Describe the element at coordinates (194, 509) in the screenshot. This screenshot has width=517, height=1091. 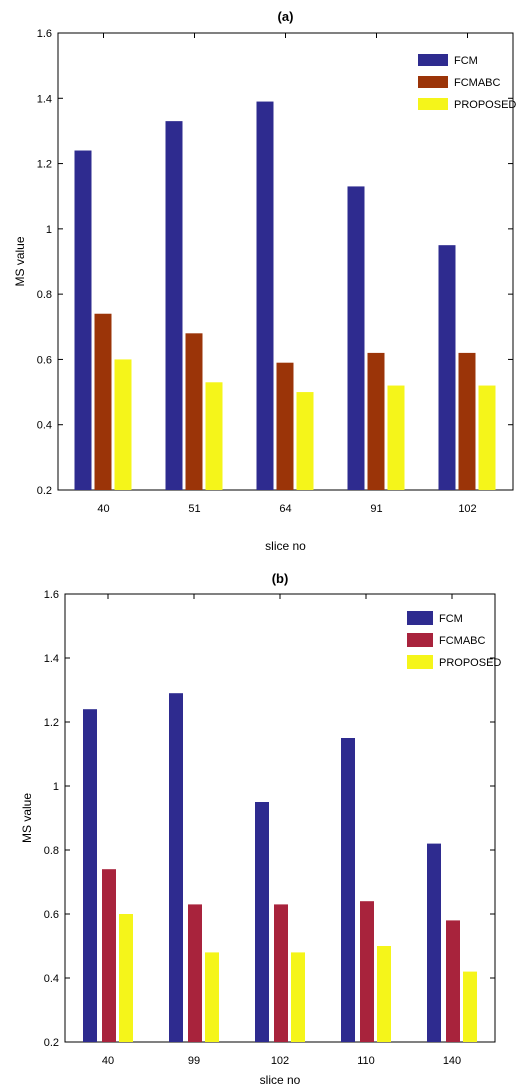
I see `x-tick-label: 51` at that location.